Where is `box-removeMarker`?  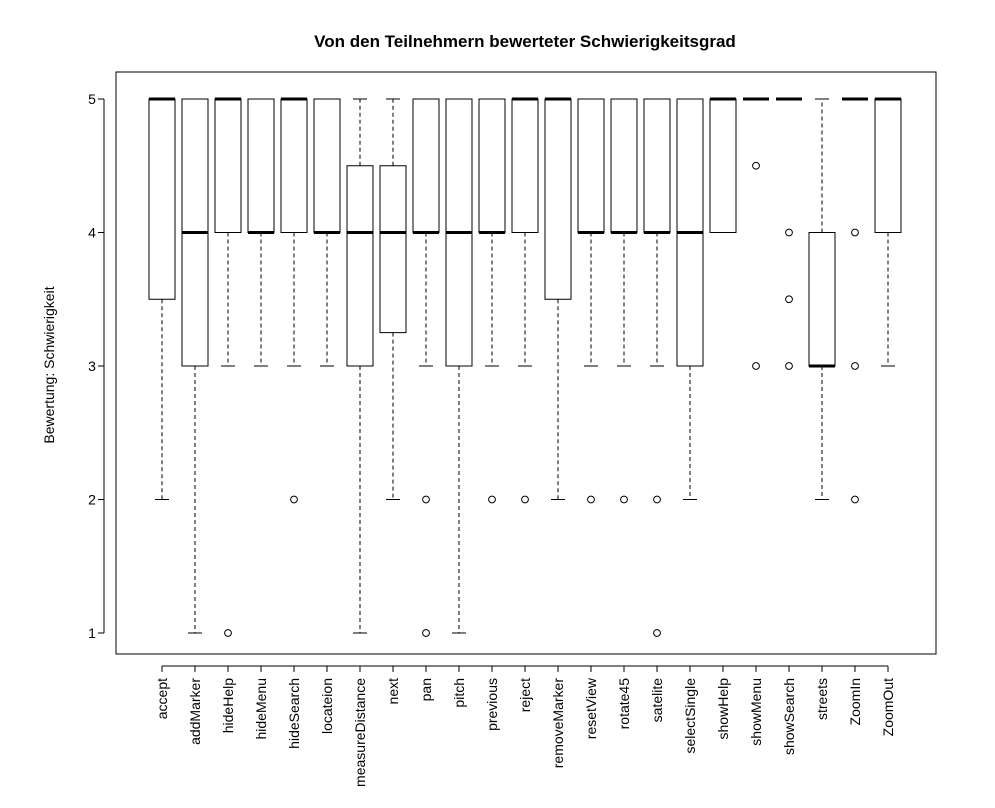
box-removeMarker is located at coordinates (558, 298).